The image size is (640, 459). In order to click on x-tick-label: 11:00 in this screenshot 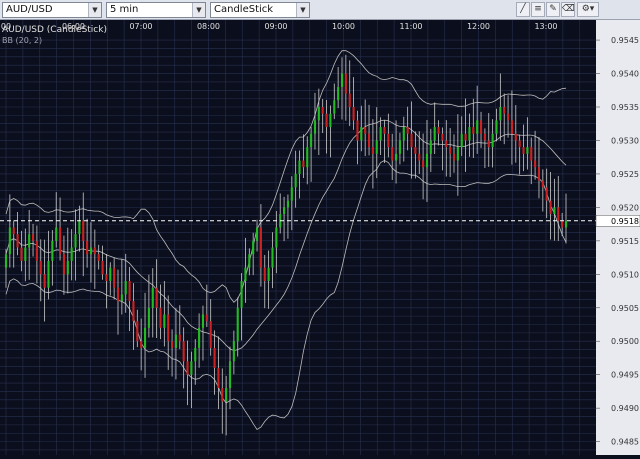, I will do `click(410, 26)`.